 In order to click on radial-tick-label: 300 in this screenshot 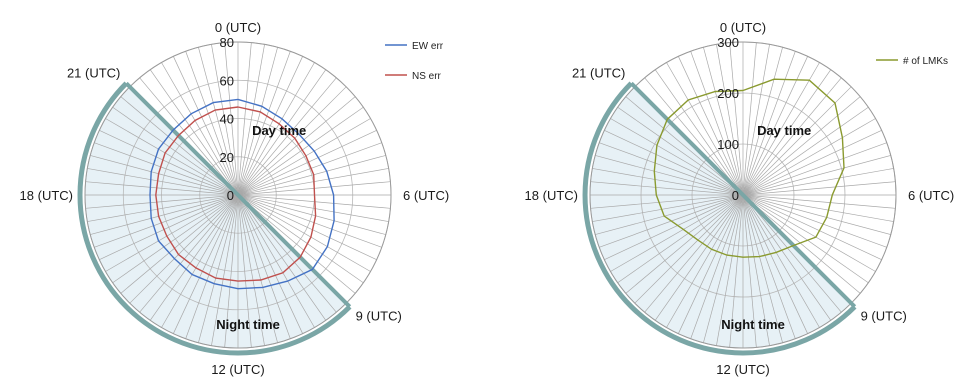, I will do `click(728, 42)`.